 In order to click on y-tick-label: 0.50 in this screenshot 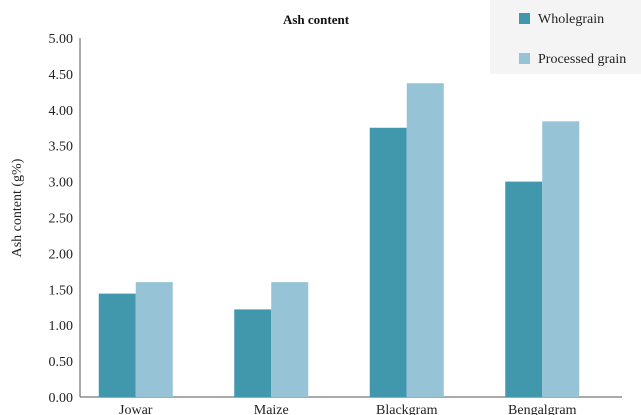, I will do `click(61, 362)`.